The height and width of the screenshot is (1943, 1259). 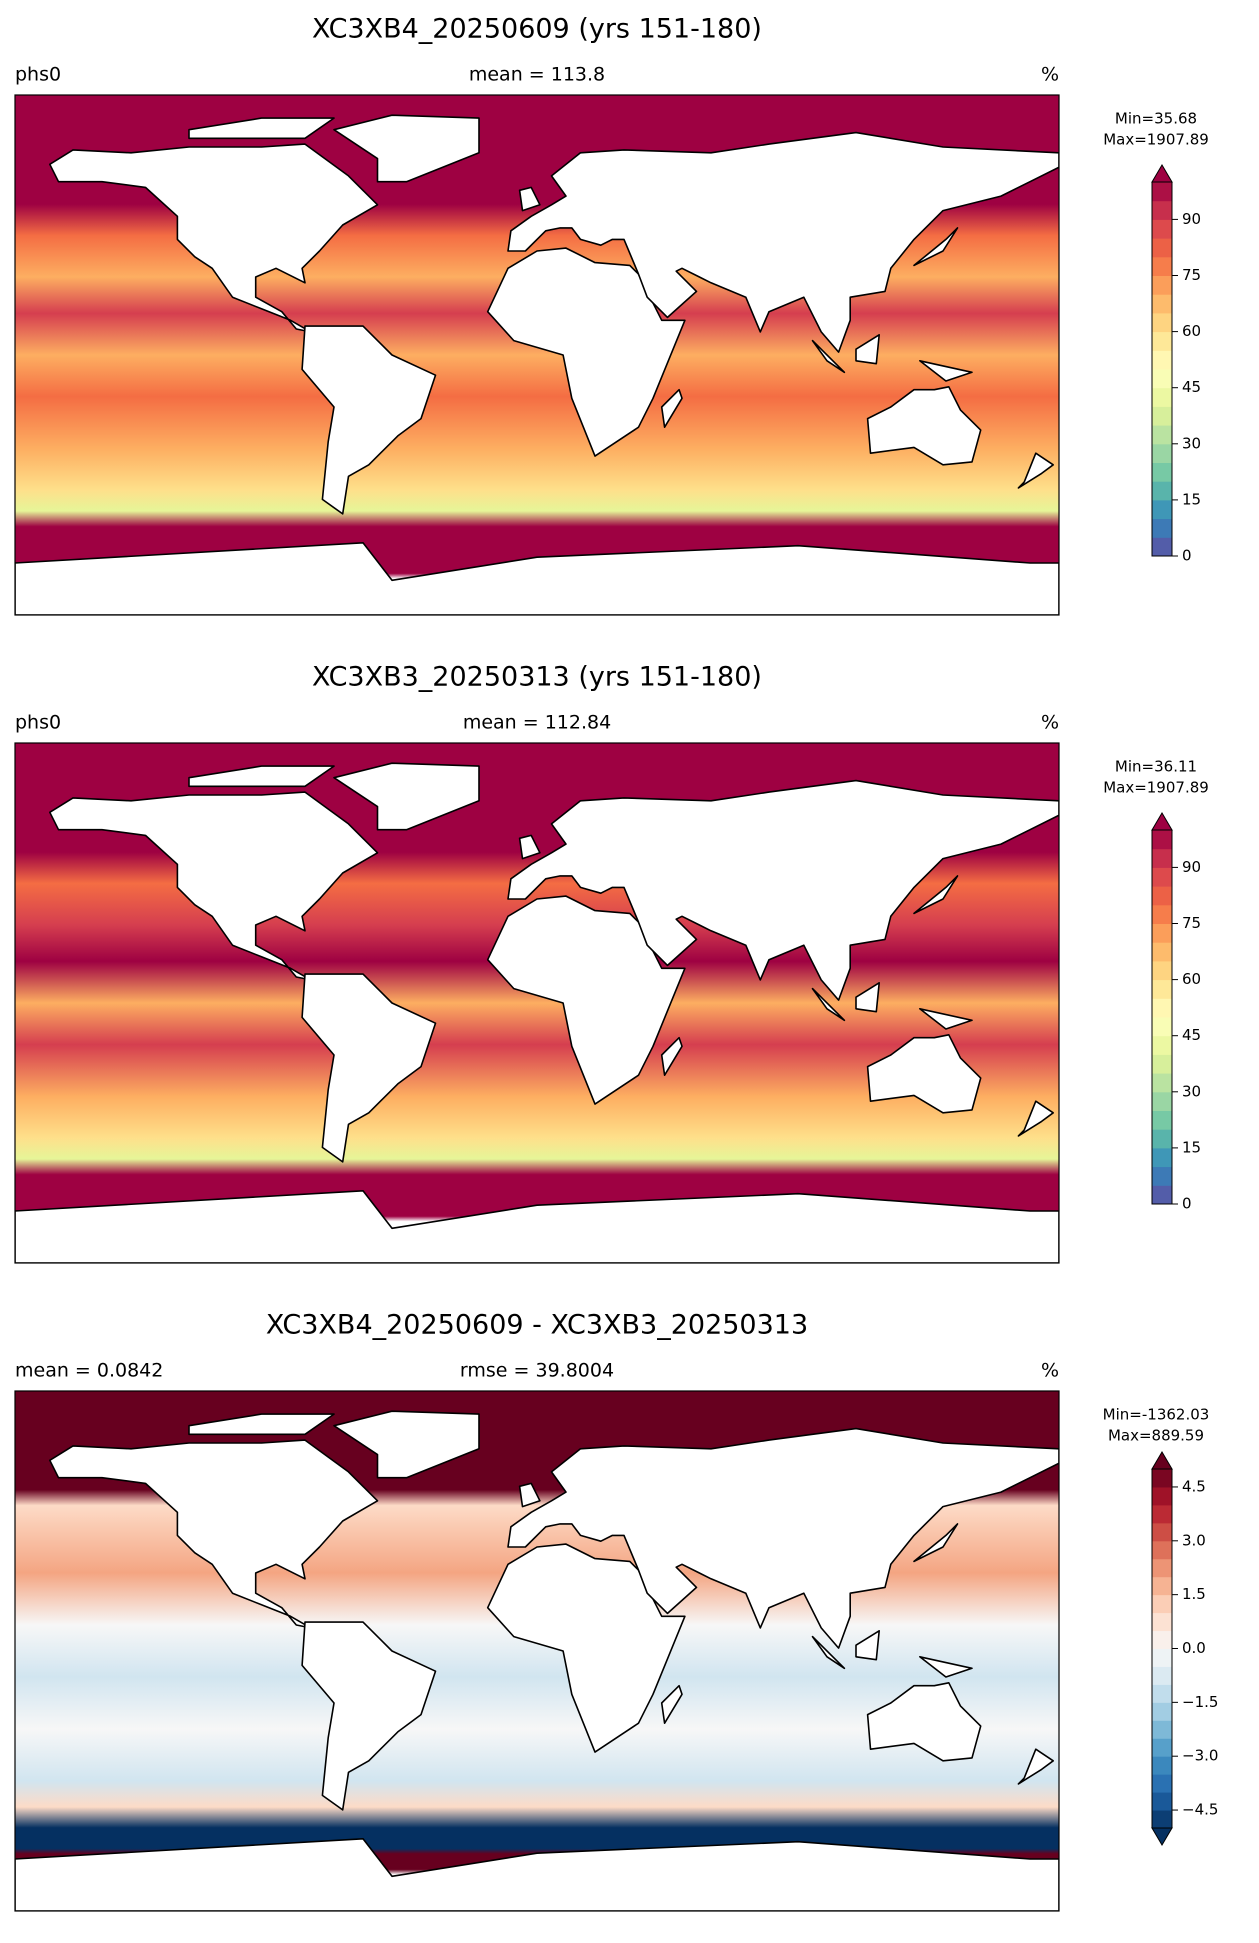 I want to click on colorbar-tick-label: −4.5, so click(x=1200, y=1810).